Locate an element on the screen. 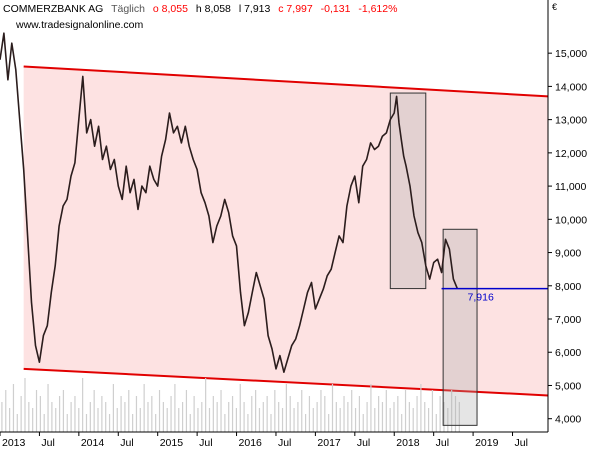 This screenshot has width=595, height=450. y-tick-label: 4,000 is located at coordinates (568, 420).